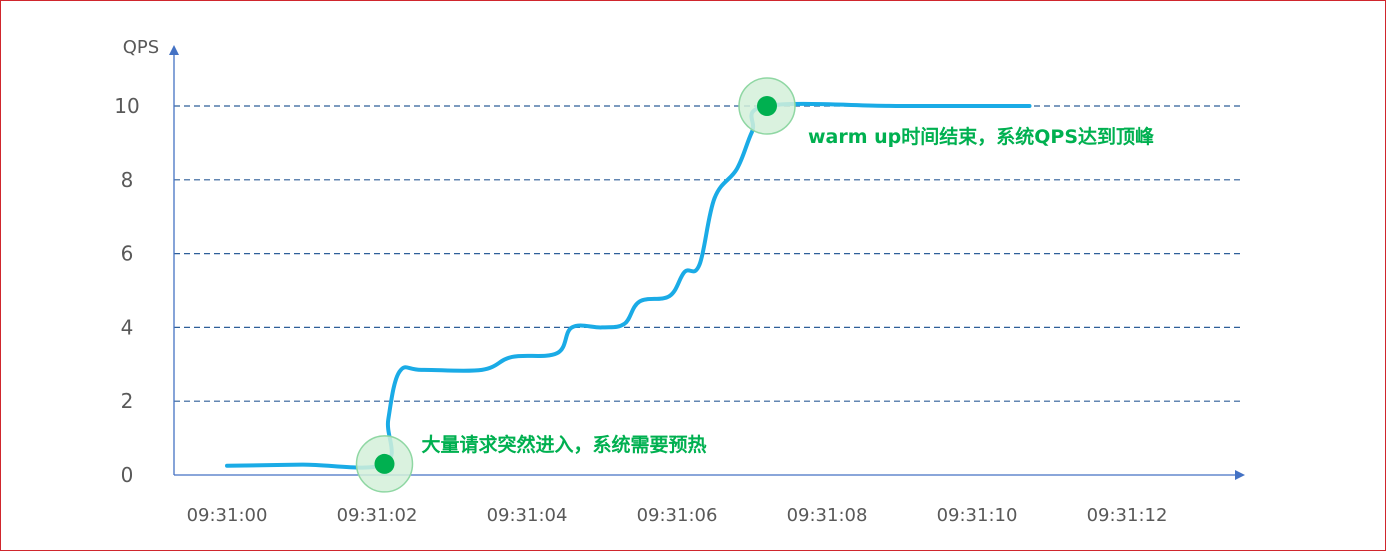 Image resolution: width=1386 pixels, height=552 pixels. Describe the element at coordinates (126, 106) in the screenshot. I see `y-tick-label: 10` at that location.